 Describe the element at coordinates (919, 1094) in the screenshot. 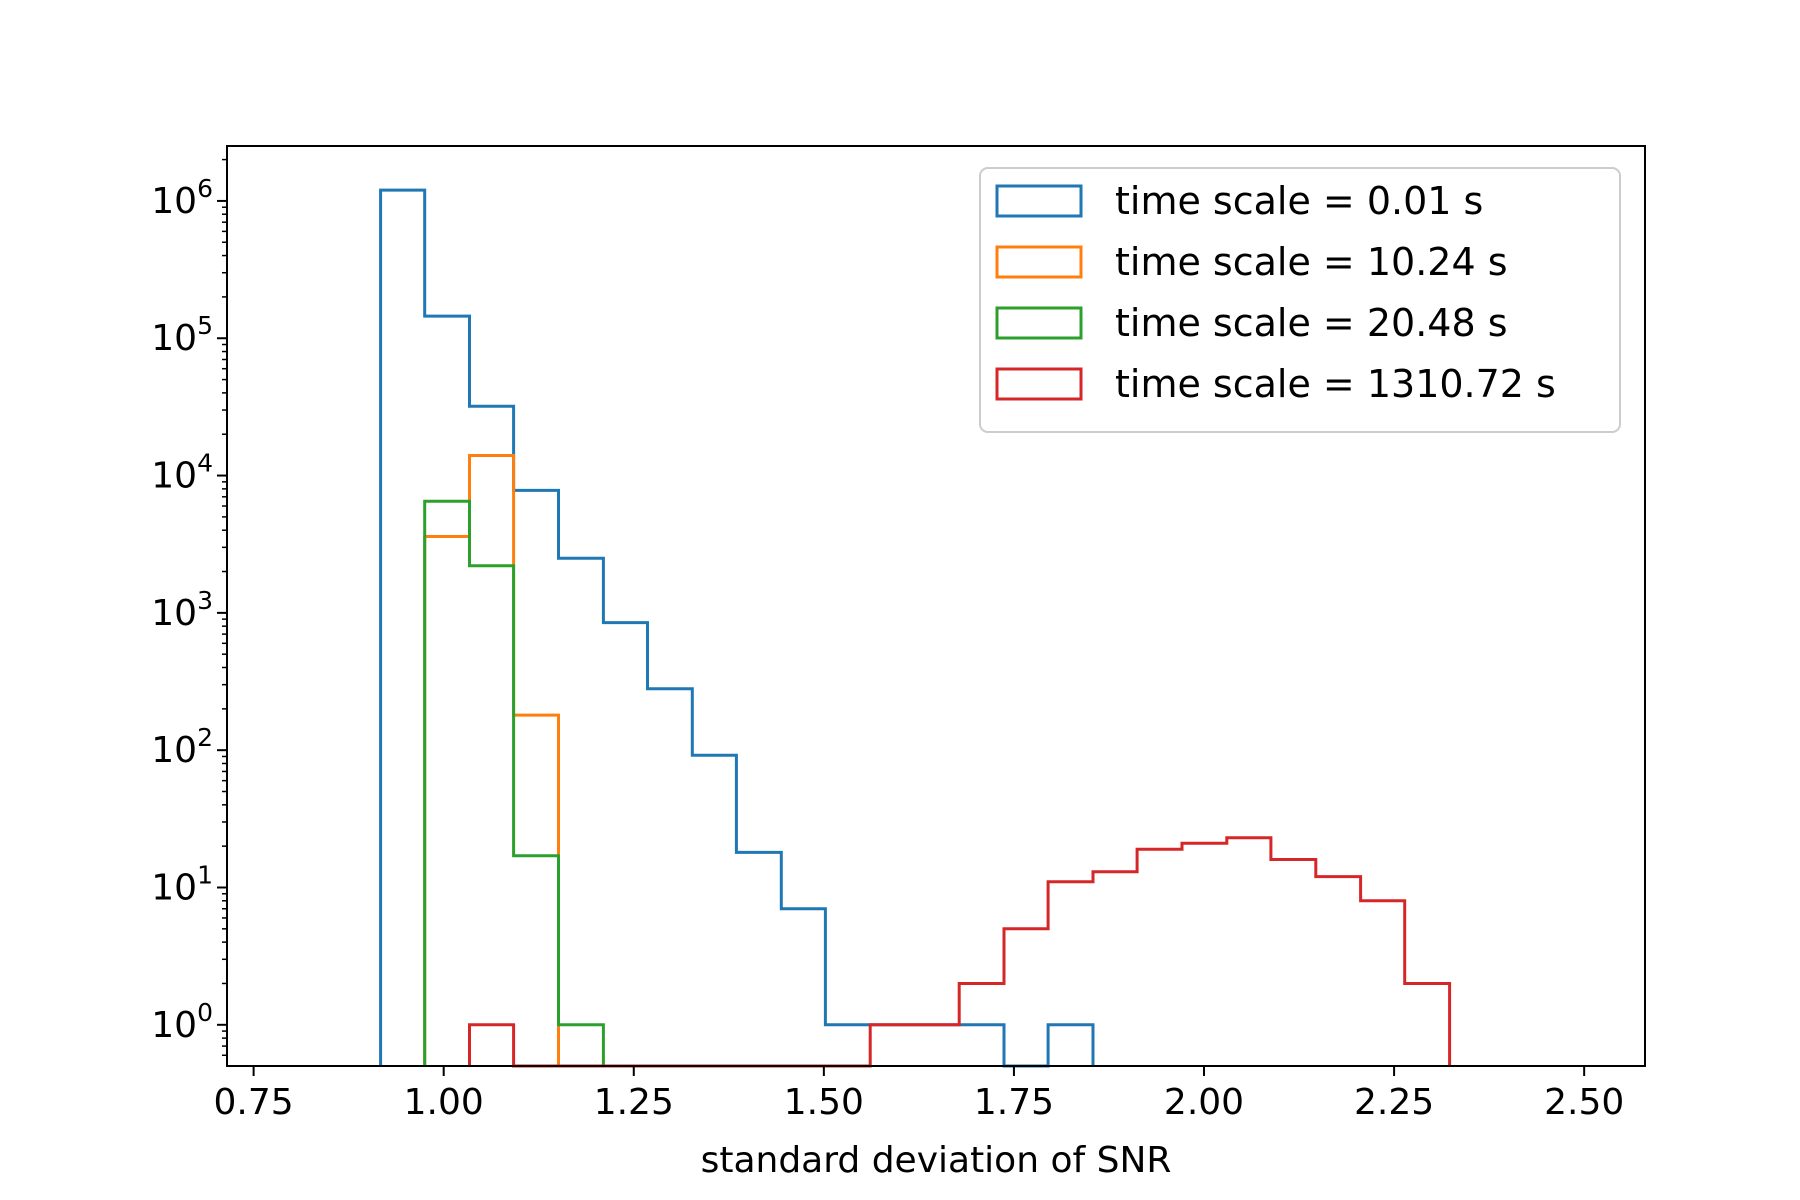

I see `x-axis: 0.75 1.00 1.25 1.50 1.75 2.00 2.25 2.50` at that location.